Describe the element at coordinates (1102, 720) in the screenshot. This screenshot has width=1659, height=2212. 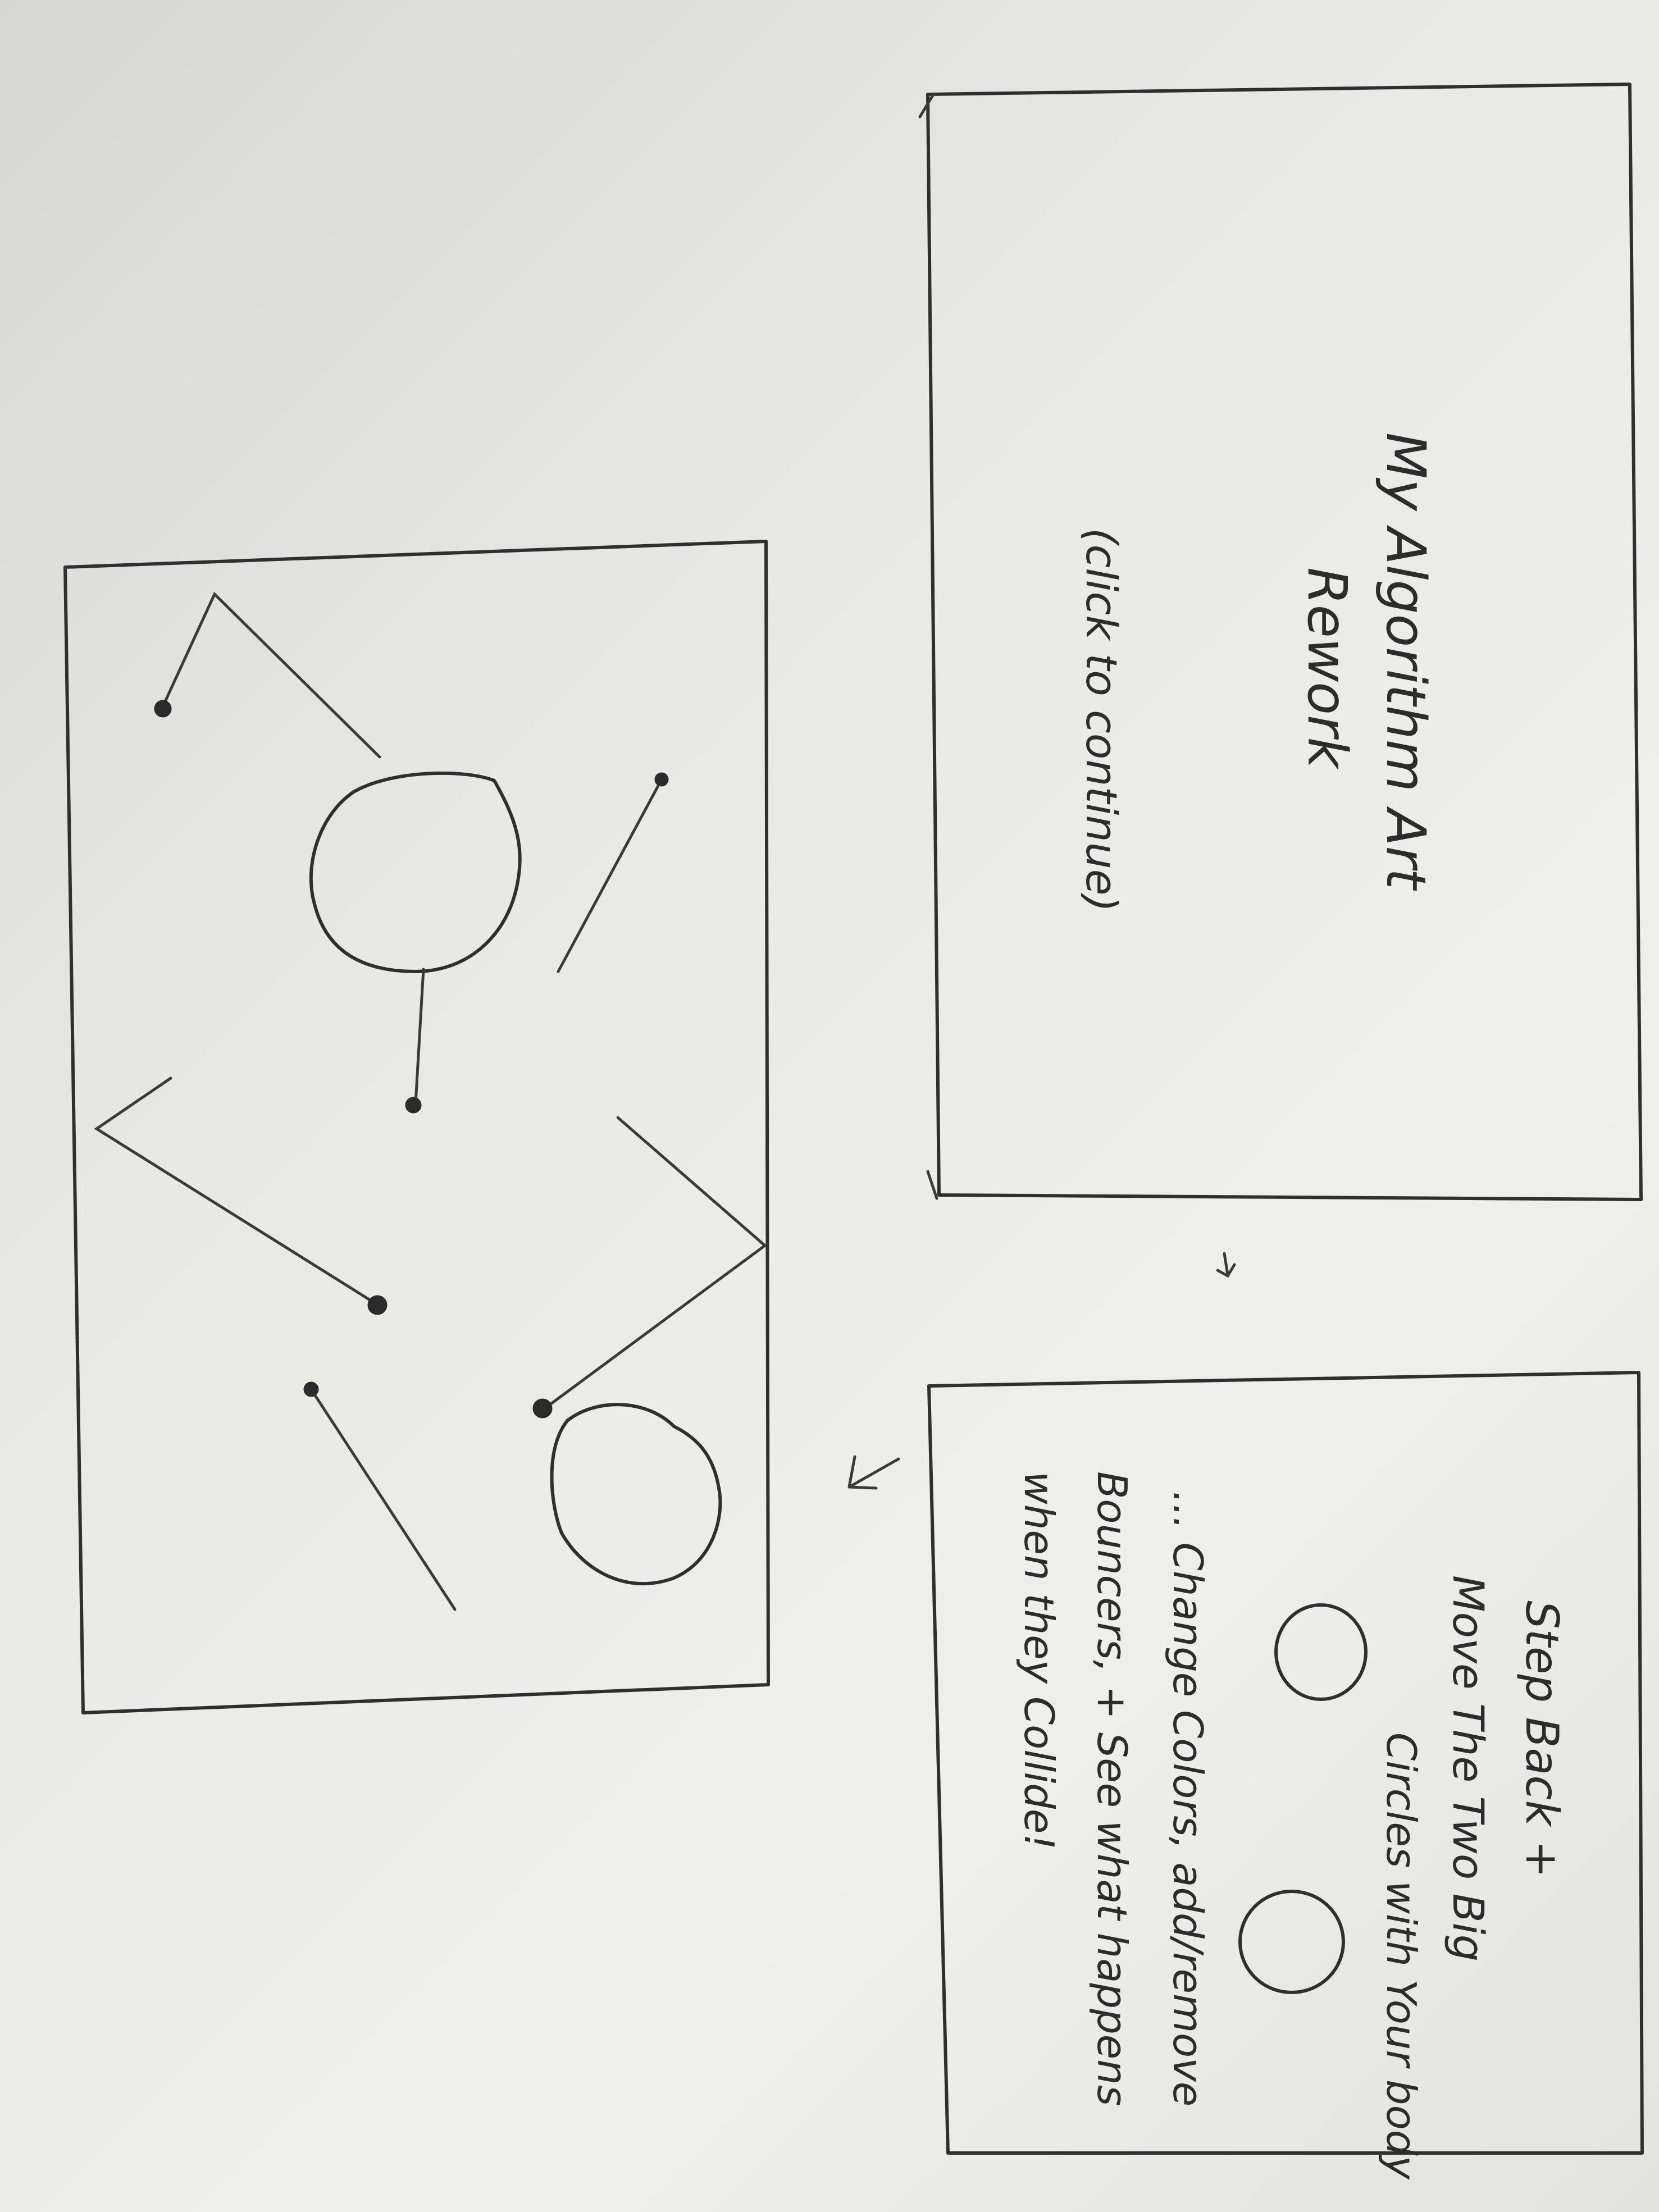
I see `click-prompt: (click to continue)` at that location.